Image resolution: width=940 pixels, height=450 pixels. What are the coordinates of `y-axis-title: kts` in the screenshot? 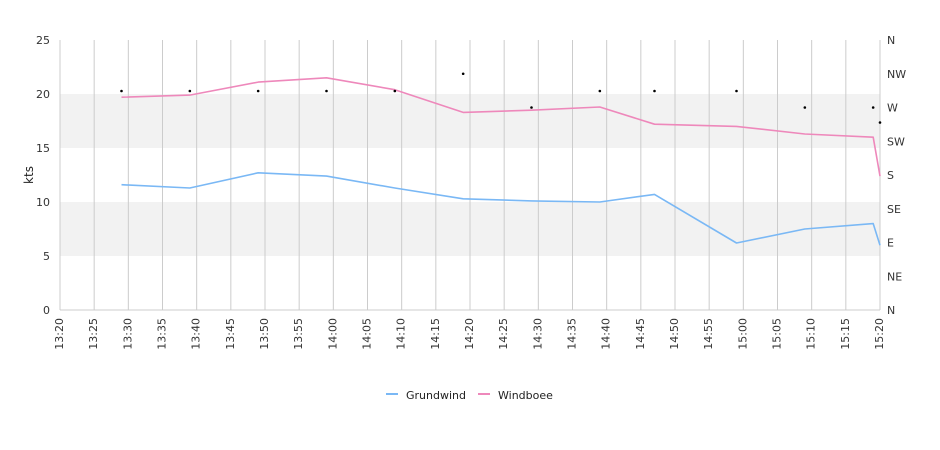 It's located at (29, 175).